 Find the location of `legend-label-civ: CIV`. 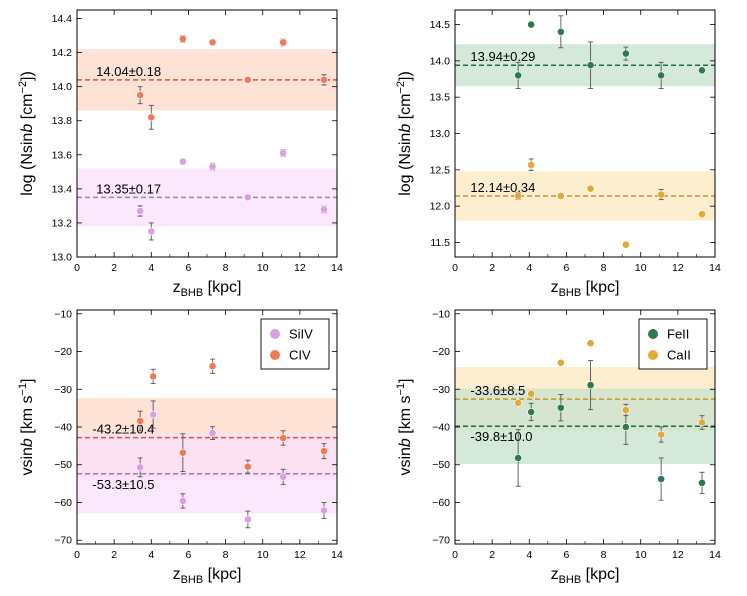

legend-label-civ: CIV is located at coordinates (300, 355).